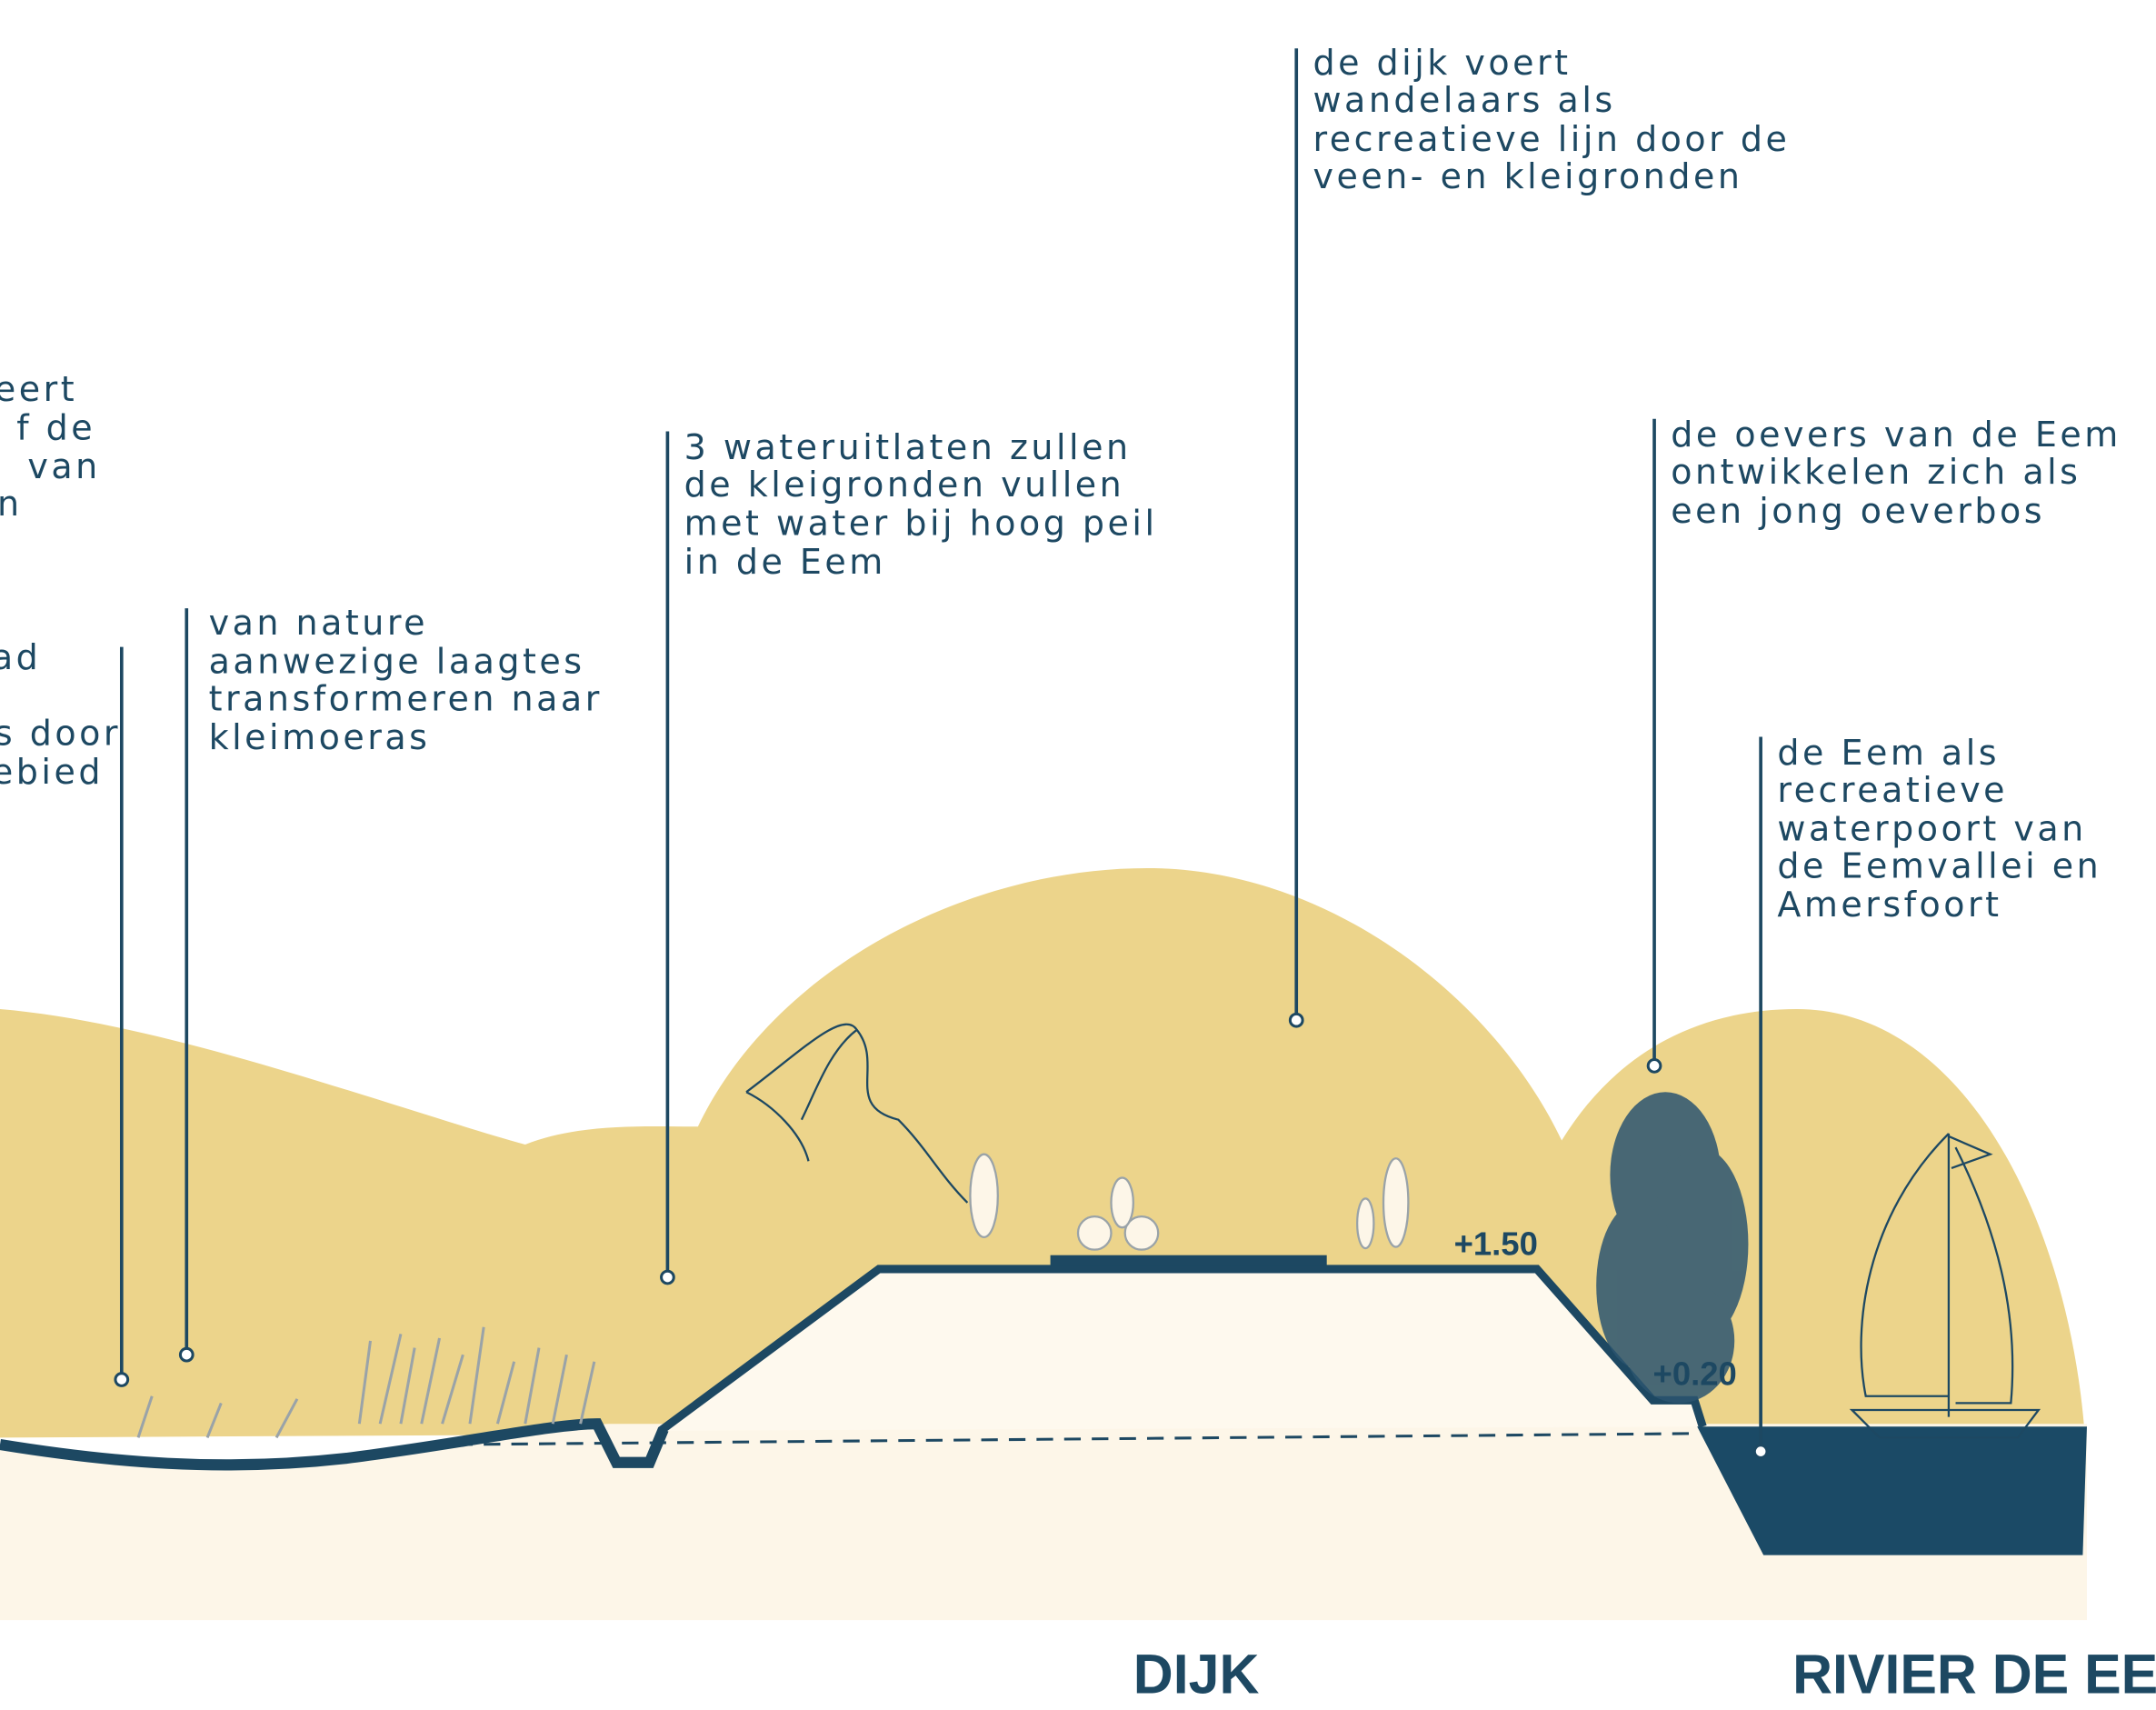  Describe the element at coordinates (1876, 472) in the screenshot. I see `annotation-line: ontwikkelen zich als` at that location.